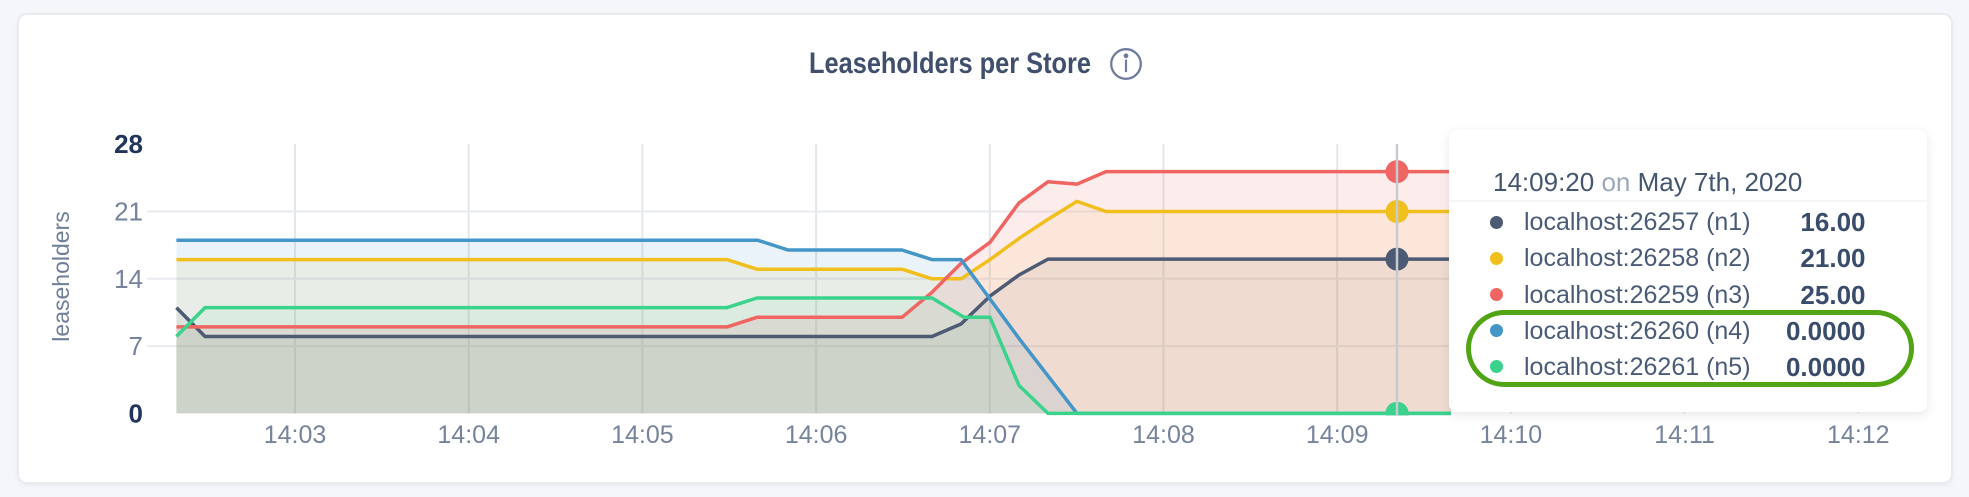 The height and width of the screenshot is (497, 1969). Describe the element at coordinates (1684, 435) in the screenshot. I see `svg-text: 14:11` at that location.